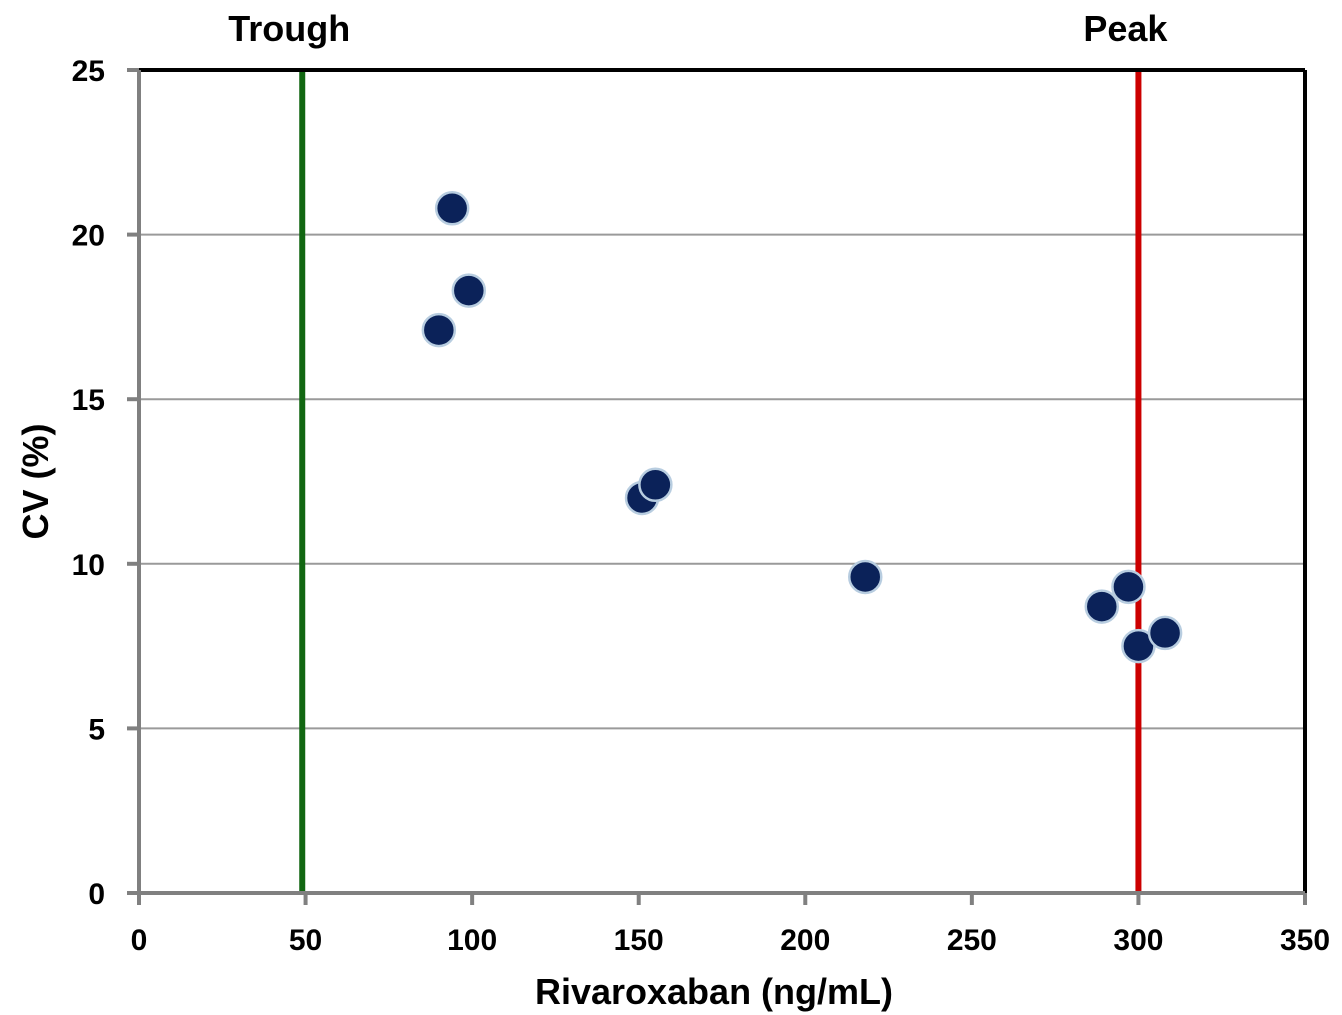 The height and width of the screenshot is (1015, 1342). What do you see at coordinates (96, 894) in the screenshot?
I see `y-tick-label: 0` at bounding box center [96, 894].